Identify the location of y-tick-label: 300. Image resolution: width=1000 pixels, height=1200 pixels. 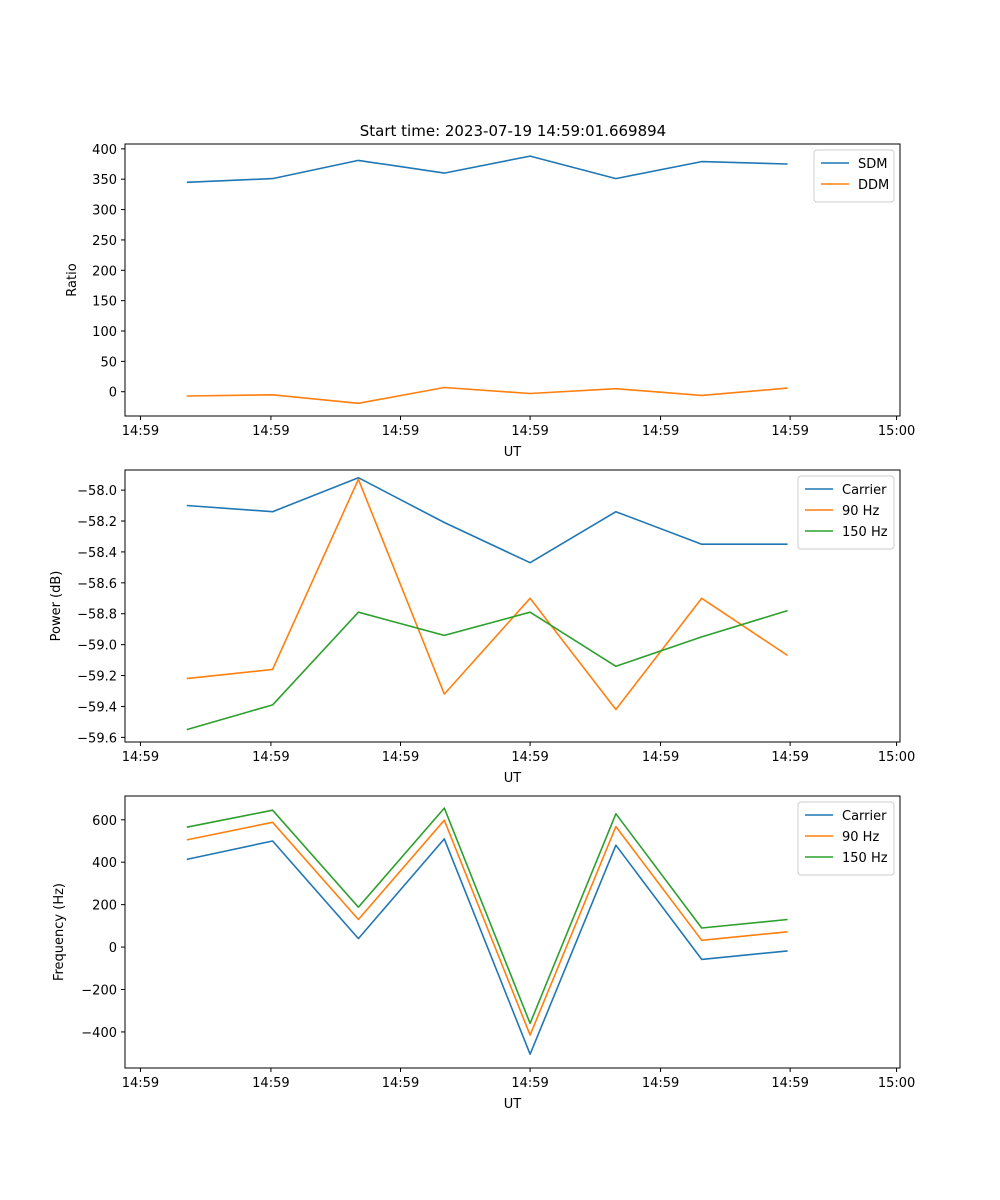
(104, 211).